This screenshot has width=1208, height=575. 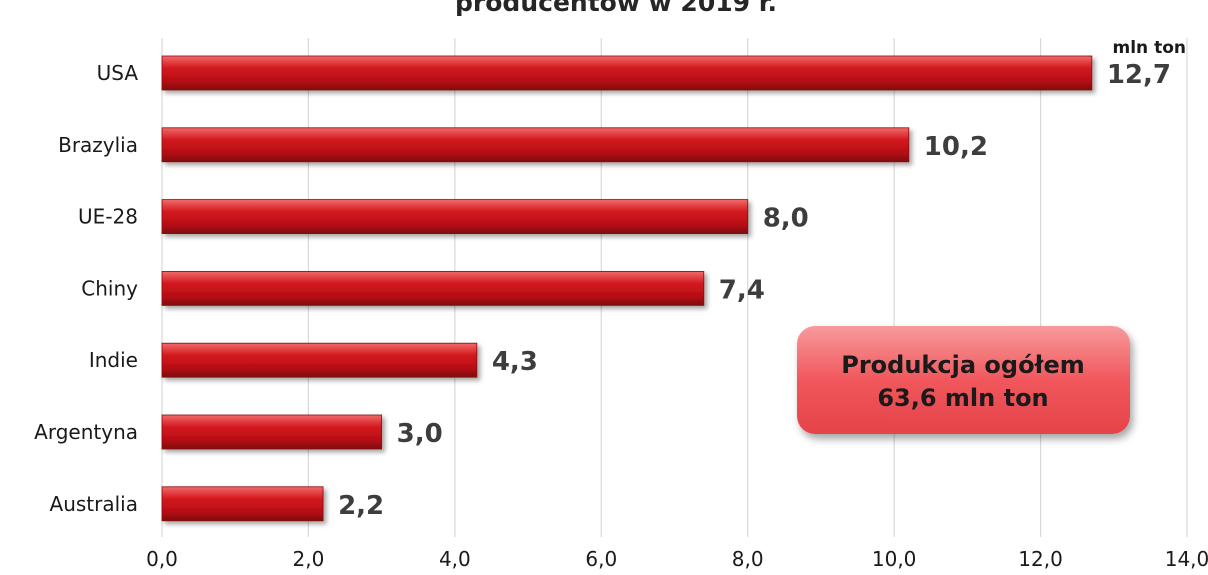 I want to click on x-tick-label: 12,0, so click(x=1040, y=559).